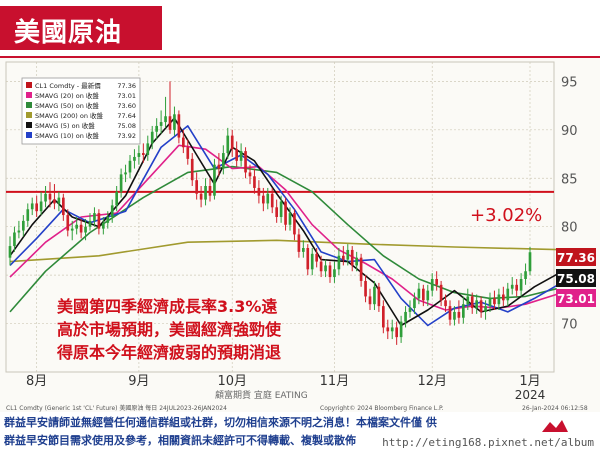 The image size is (600, 452). I want to click on price-tag-label: 77.36, so click(576, 258).